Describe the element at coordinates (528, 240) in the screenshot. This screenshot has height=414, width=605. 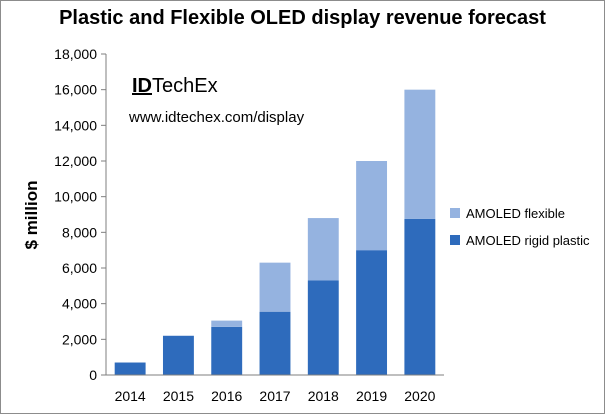
I see `legend-label-rigid-plastic: AMOLED rigid plastic` at that location.